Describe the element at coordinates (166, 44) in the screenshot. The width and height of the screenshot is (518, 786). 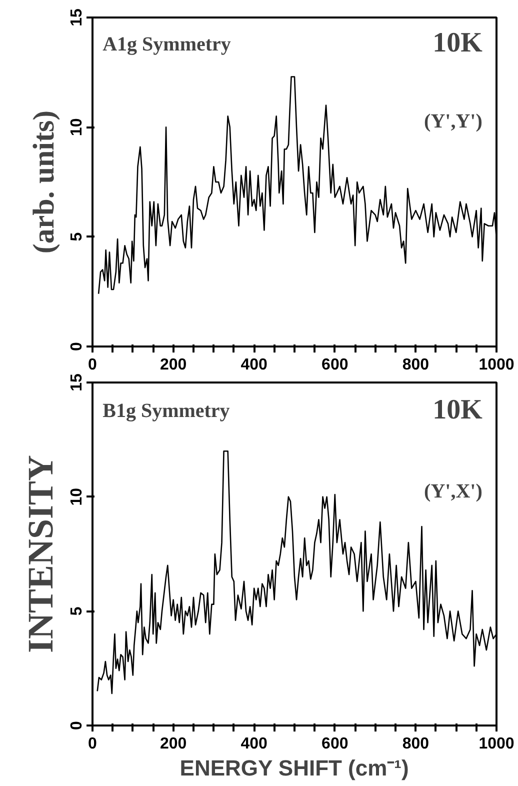
I see `text: A1g Symmetry` at that location.